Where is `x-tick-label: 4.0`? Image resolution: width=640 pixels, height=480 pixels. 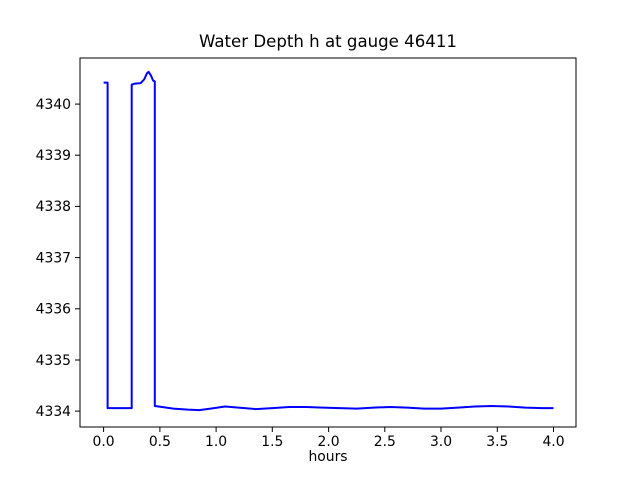
x-tick-label: 4.0 is located at coordinates (553, 442).